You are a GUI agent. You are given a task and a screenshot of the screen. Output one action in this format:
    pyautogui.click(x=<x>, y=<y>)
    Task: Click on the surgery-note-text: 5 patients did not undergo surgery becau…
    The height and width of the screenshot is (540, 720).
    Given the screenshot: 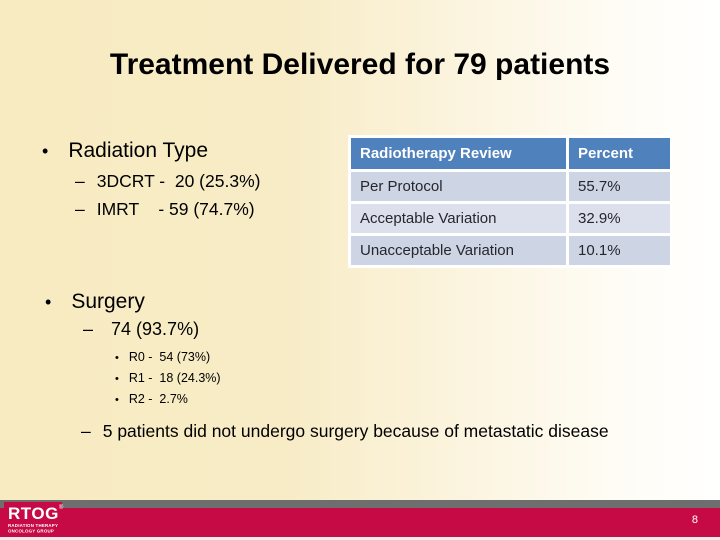 What is the action you would take?
    pyautogui.click(x=355, y=431)
    